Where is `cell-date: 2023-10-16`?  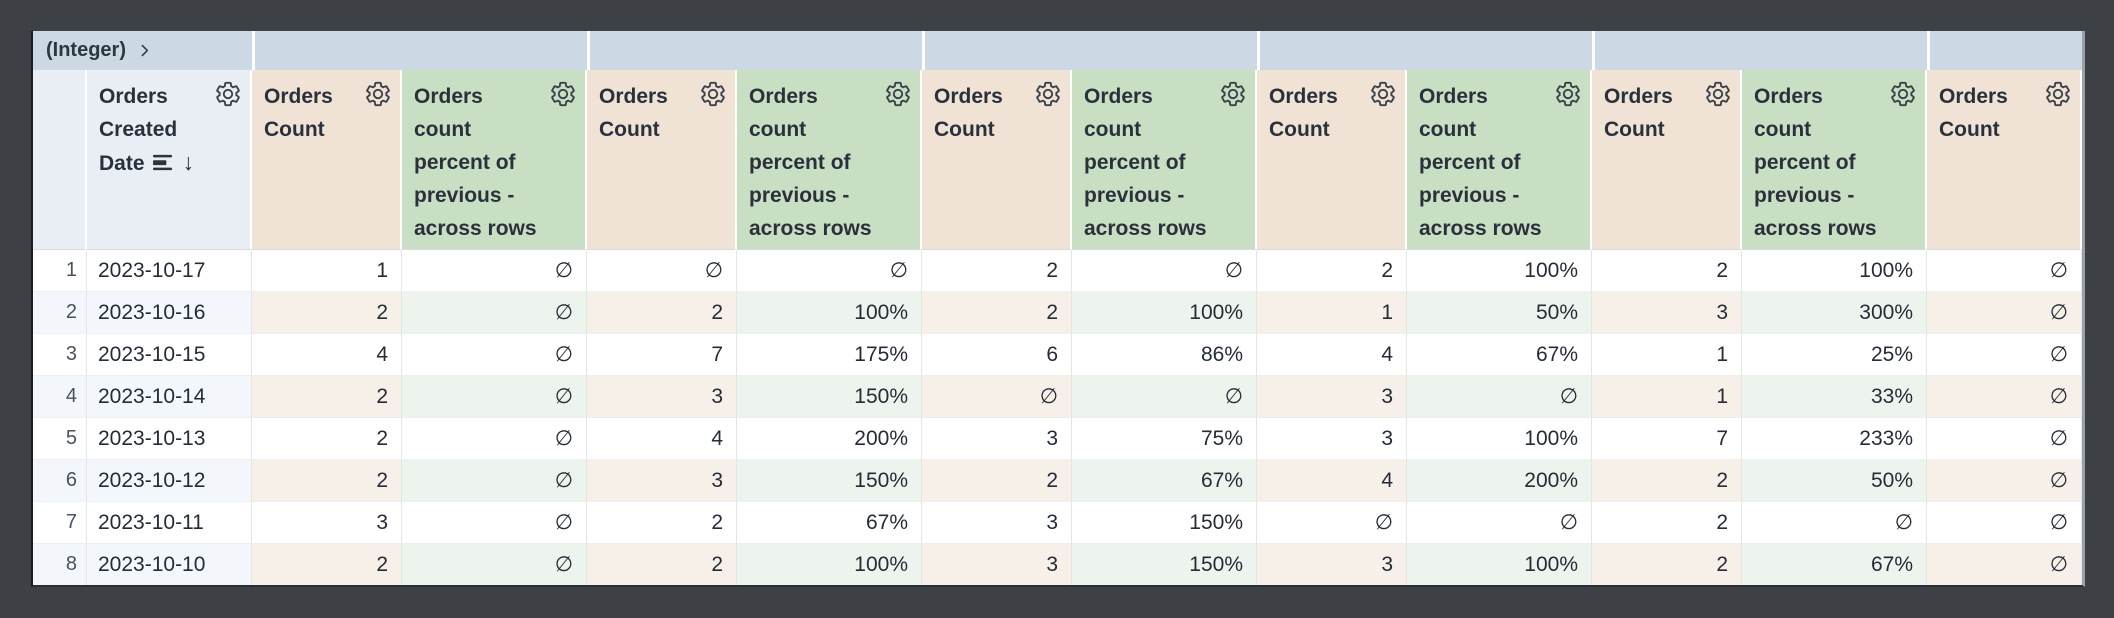
cell-date: 2023-10-16 is located at coordinates (169, 313).